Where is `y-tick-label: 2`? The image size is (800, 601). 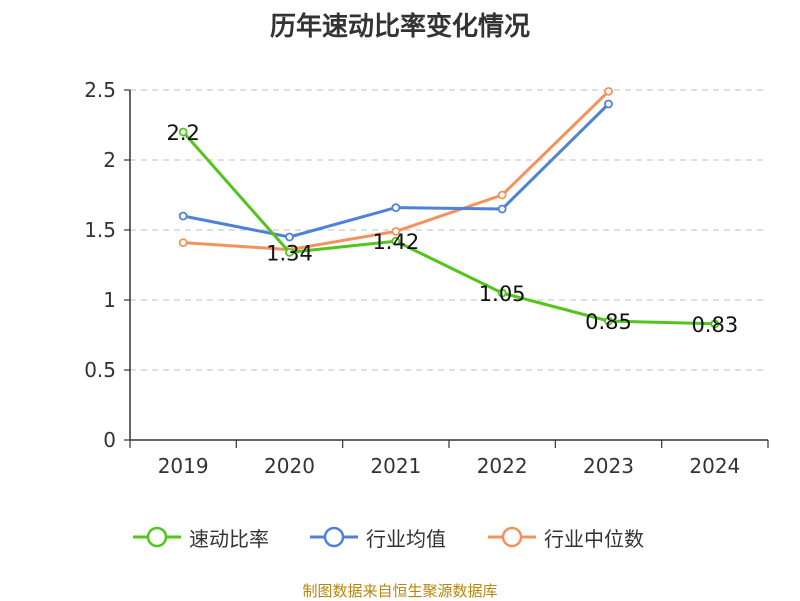 y-tick-label: 2 is located at coordinates (109, 160).